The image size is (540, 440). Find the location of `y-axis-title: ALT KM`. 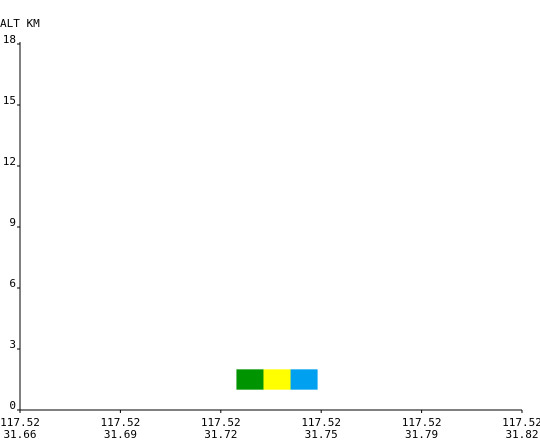

y-axis-title: ALT KM is located at coordinates (20, 23).